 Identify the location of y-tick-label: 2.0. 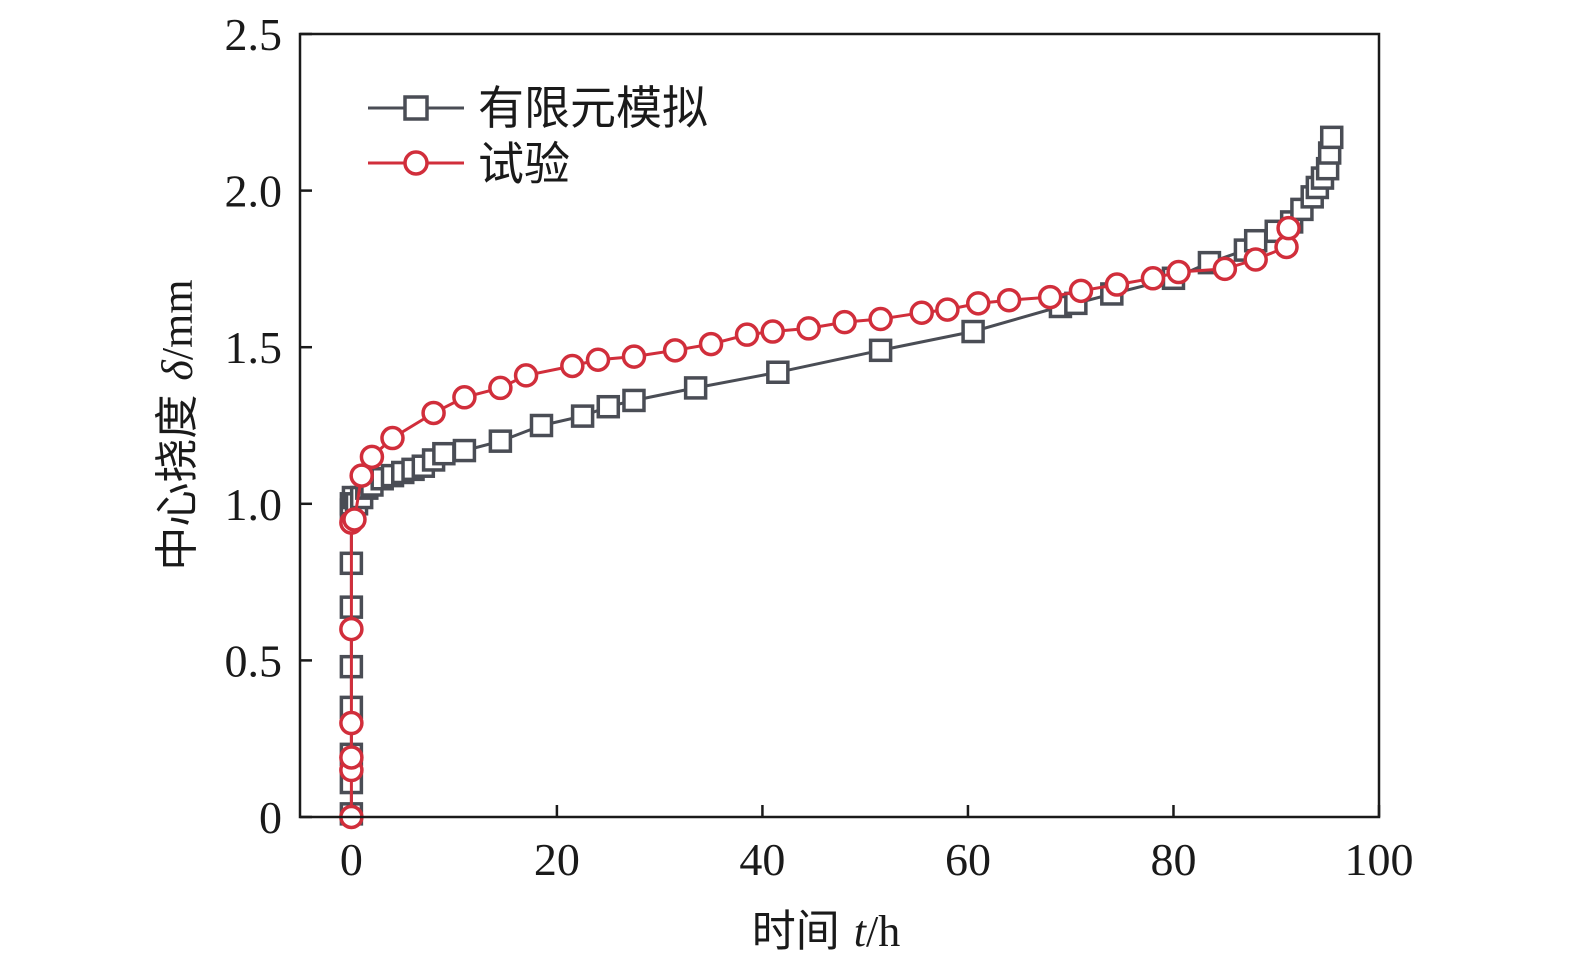
(254, 191).